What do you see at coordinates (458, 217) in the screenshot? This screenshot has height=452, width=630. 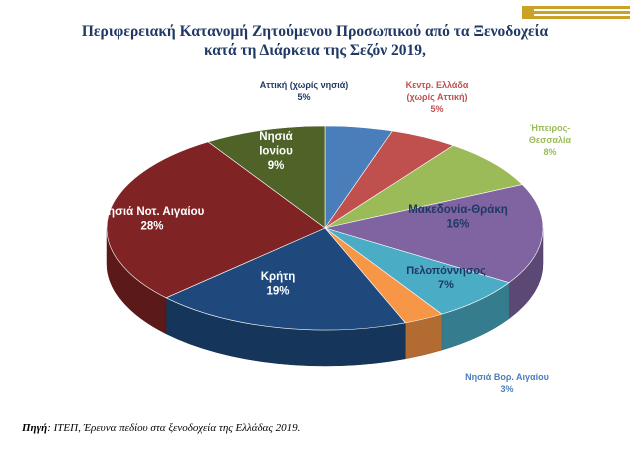 I see `pie-slice-label: Μακεδονία-Θράκη 16%` at bounding box center [458, 217].